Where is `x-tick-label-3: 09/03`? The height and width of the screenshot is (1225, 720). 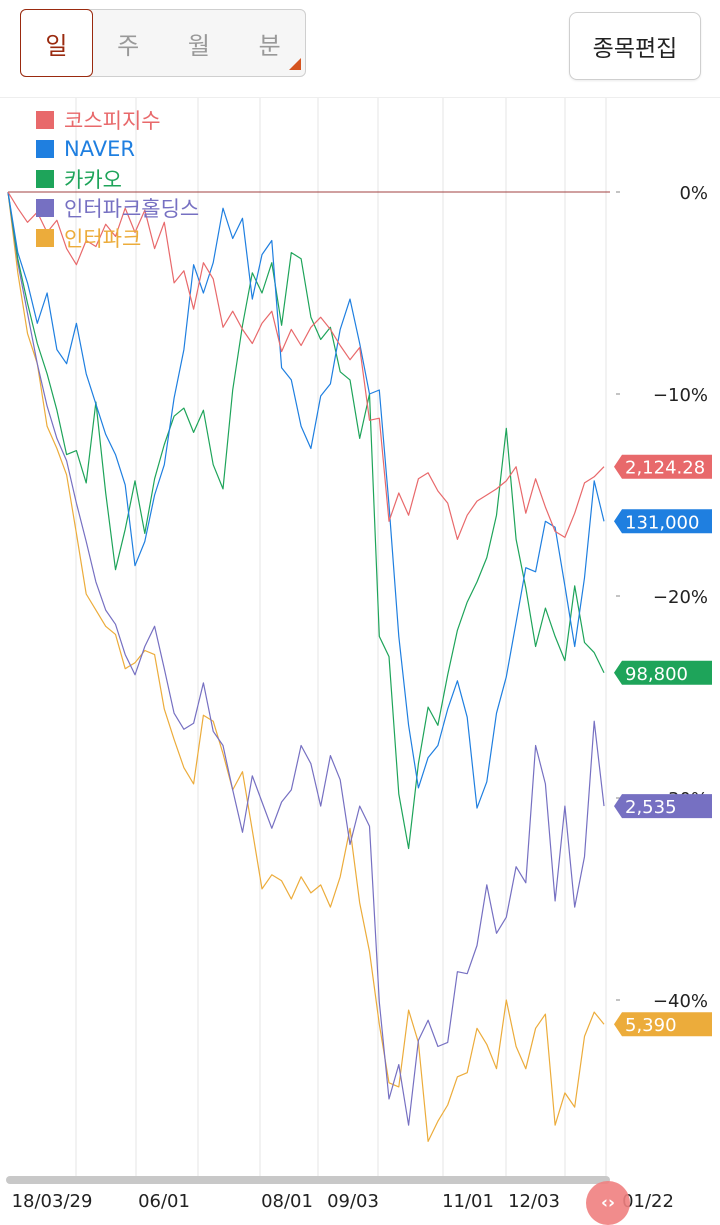 x-tick-label-3: 09/03 is located at coordinates (353, 1201).